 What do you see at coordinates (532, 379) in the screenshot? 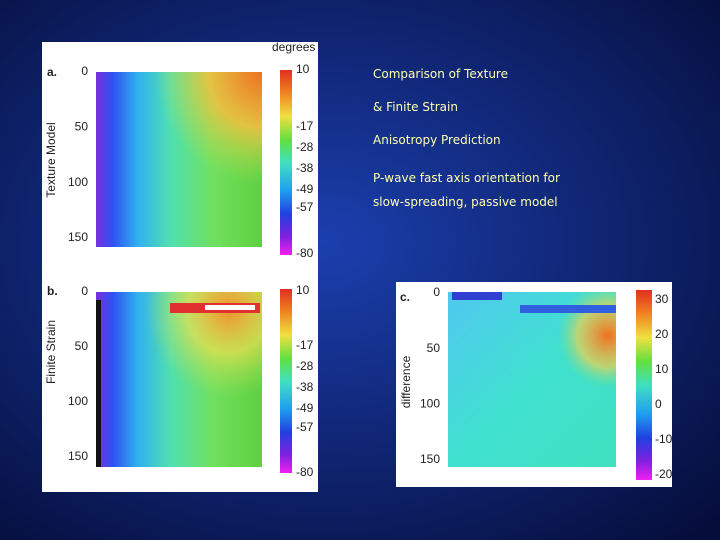
I see `heatmap-c` at bounding box center [532, 379].